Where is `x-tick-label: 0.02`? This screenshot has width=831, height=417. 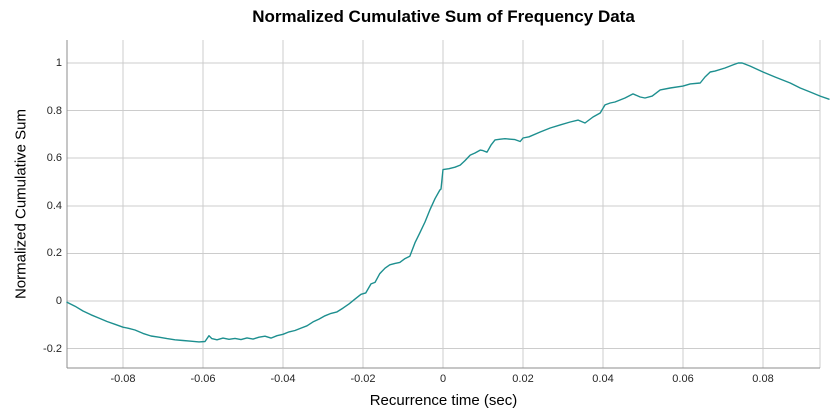 x-tick-label: 0.02 is located at coordinates (523, 379).